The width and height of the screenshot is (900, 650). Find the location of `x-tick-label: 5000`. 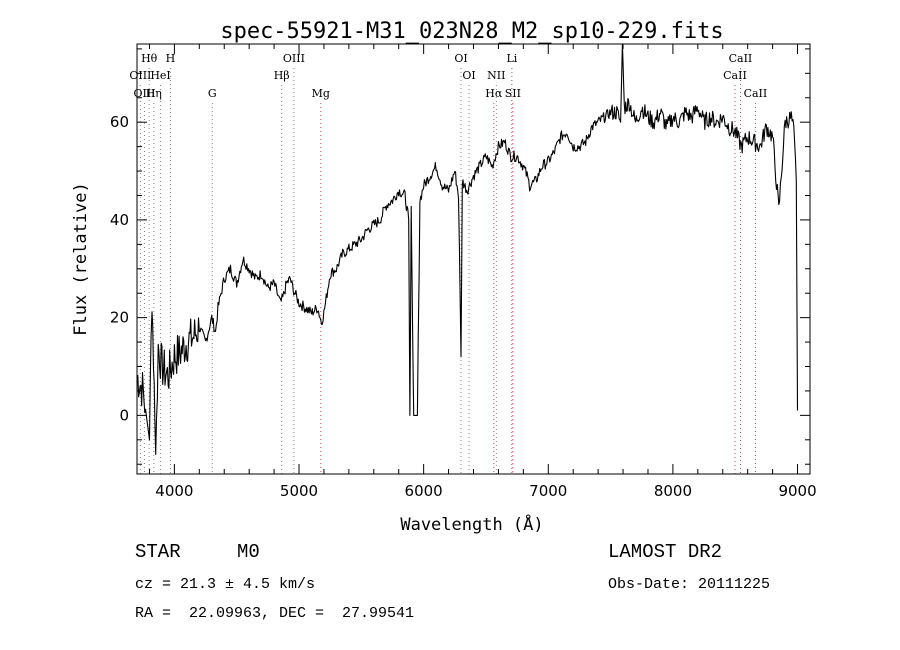

x-tick-label: 5000 is located at coordinates (299, 491).